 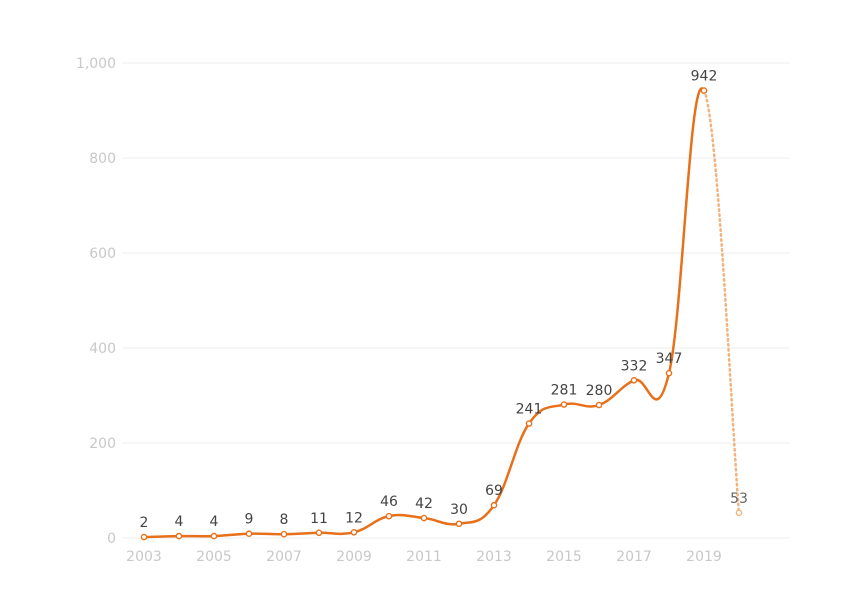 What do you see at coordinates (284, 520) in the screenshot?
I see `data-label: 8` at bounding box center [284, 520].